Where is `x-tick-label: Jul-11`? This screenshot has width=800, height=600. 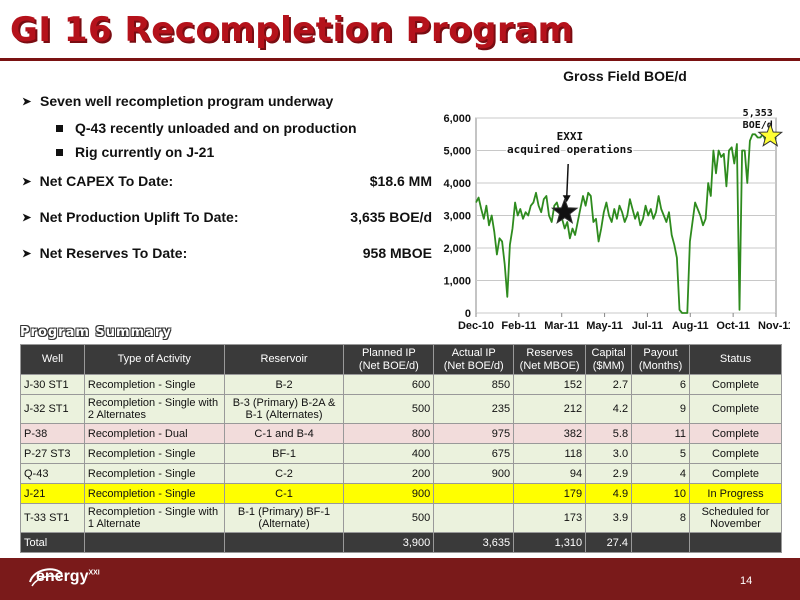
x-tick-label: Jul-11 is located at coordinates (647, 326).